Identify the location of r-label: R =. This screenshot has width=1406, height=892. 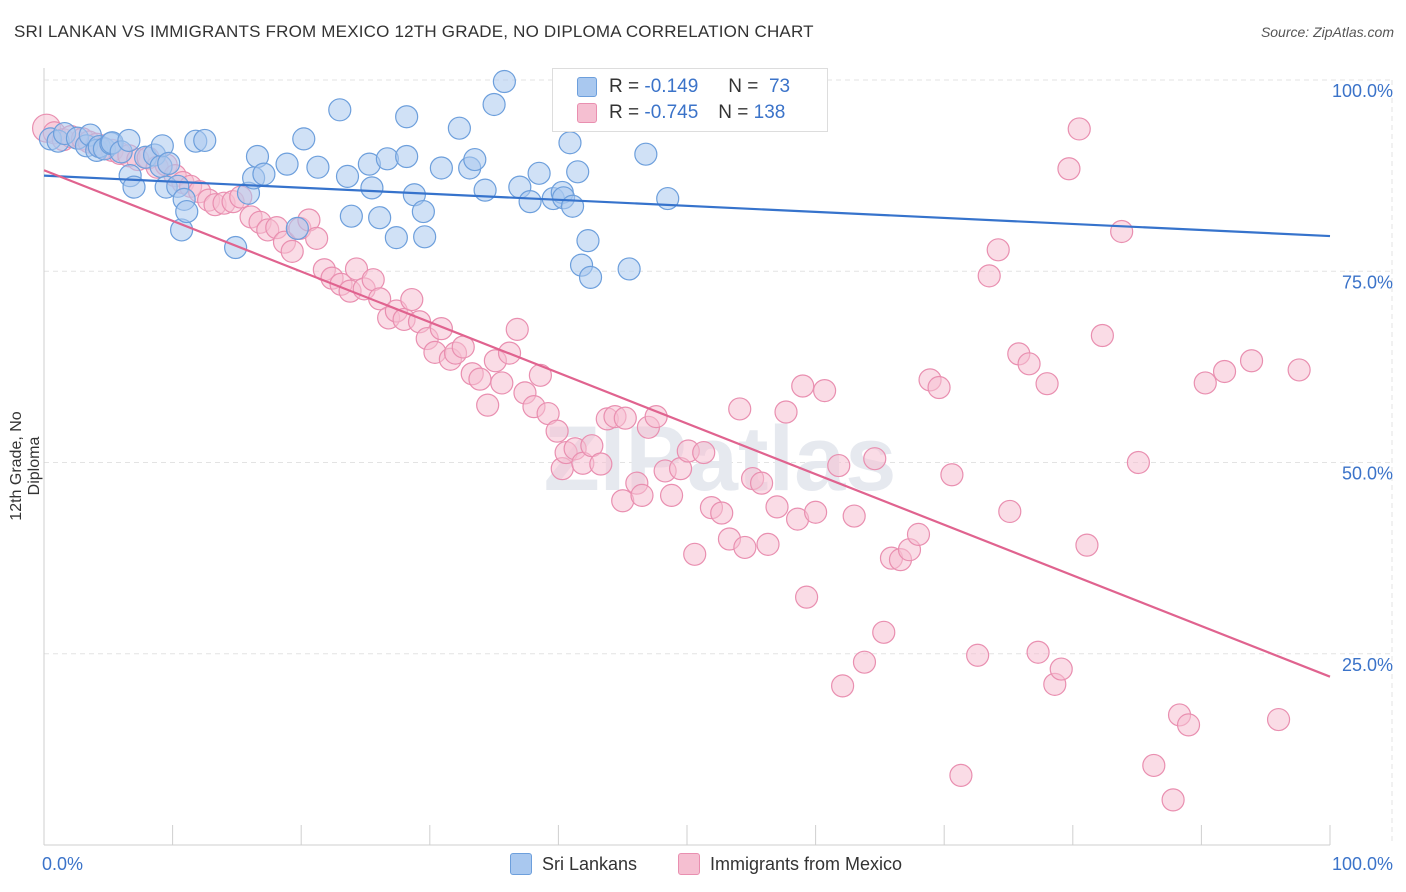
(624, 86).